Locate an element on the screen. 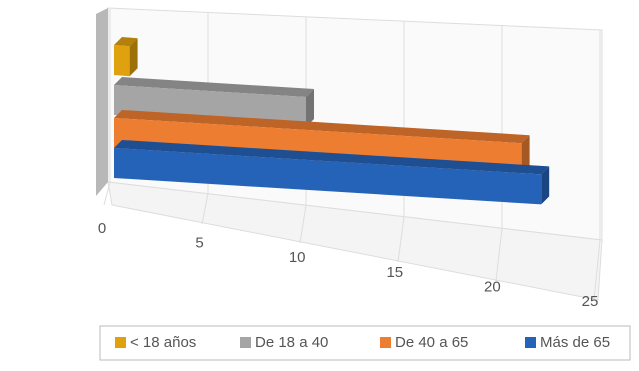  legend-label: Más de 65 is located at coordinates (575, 342).